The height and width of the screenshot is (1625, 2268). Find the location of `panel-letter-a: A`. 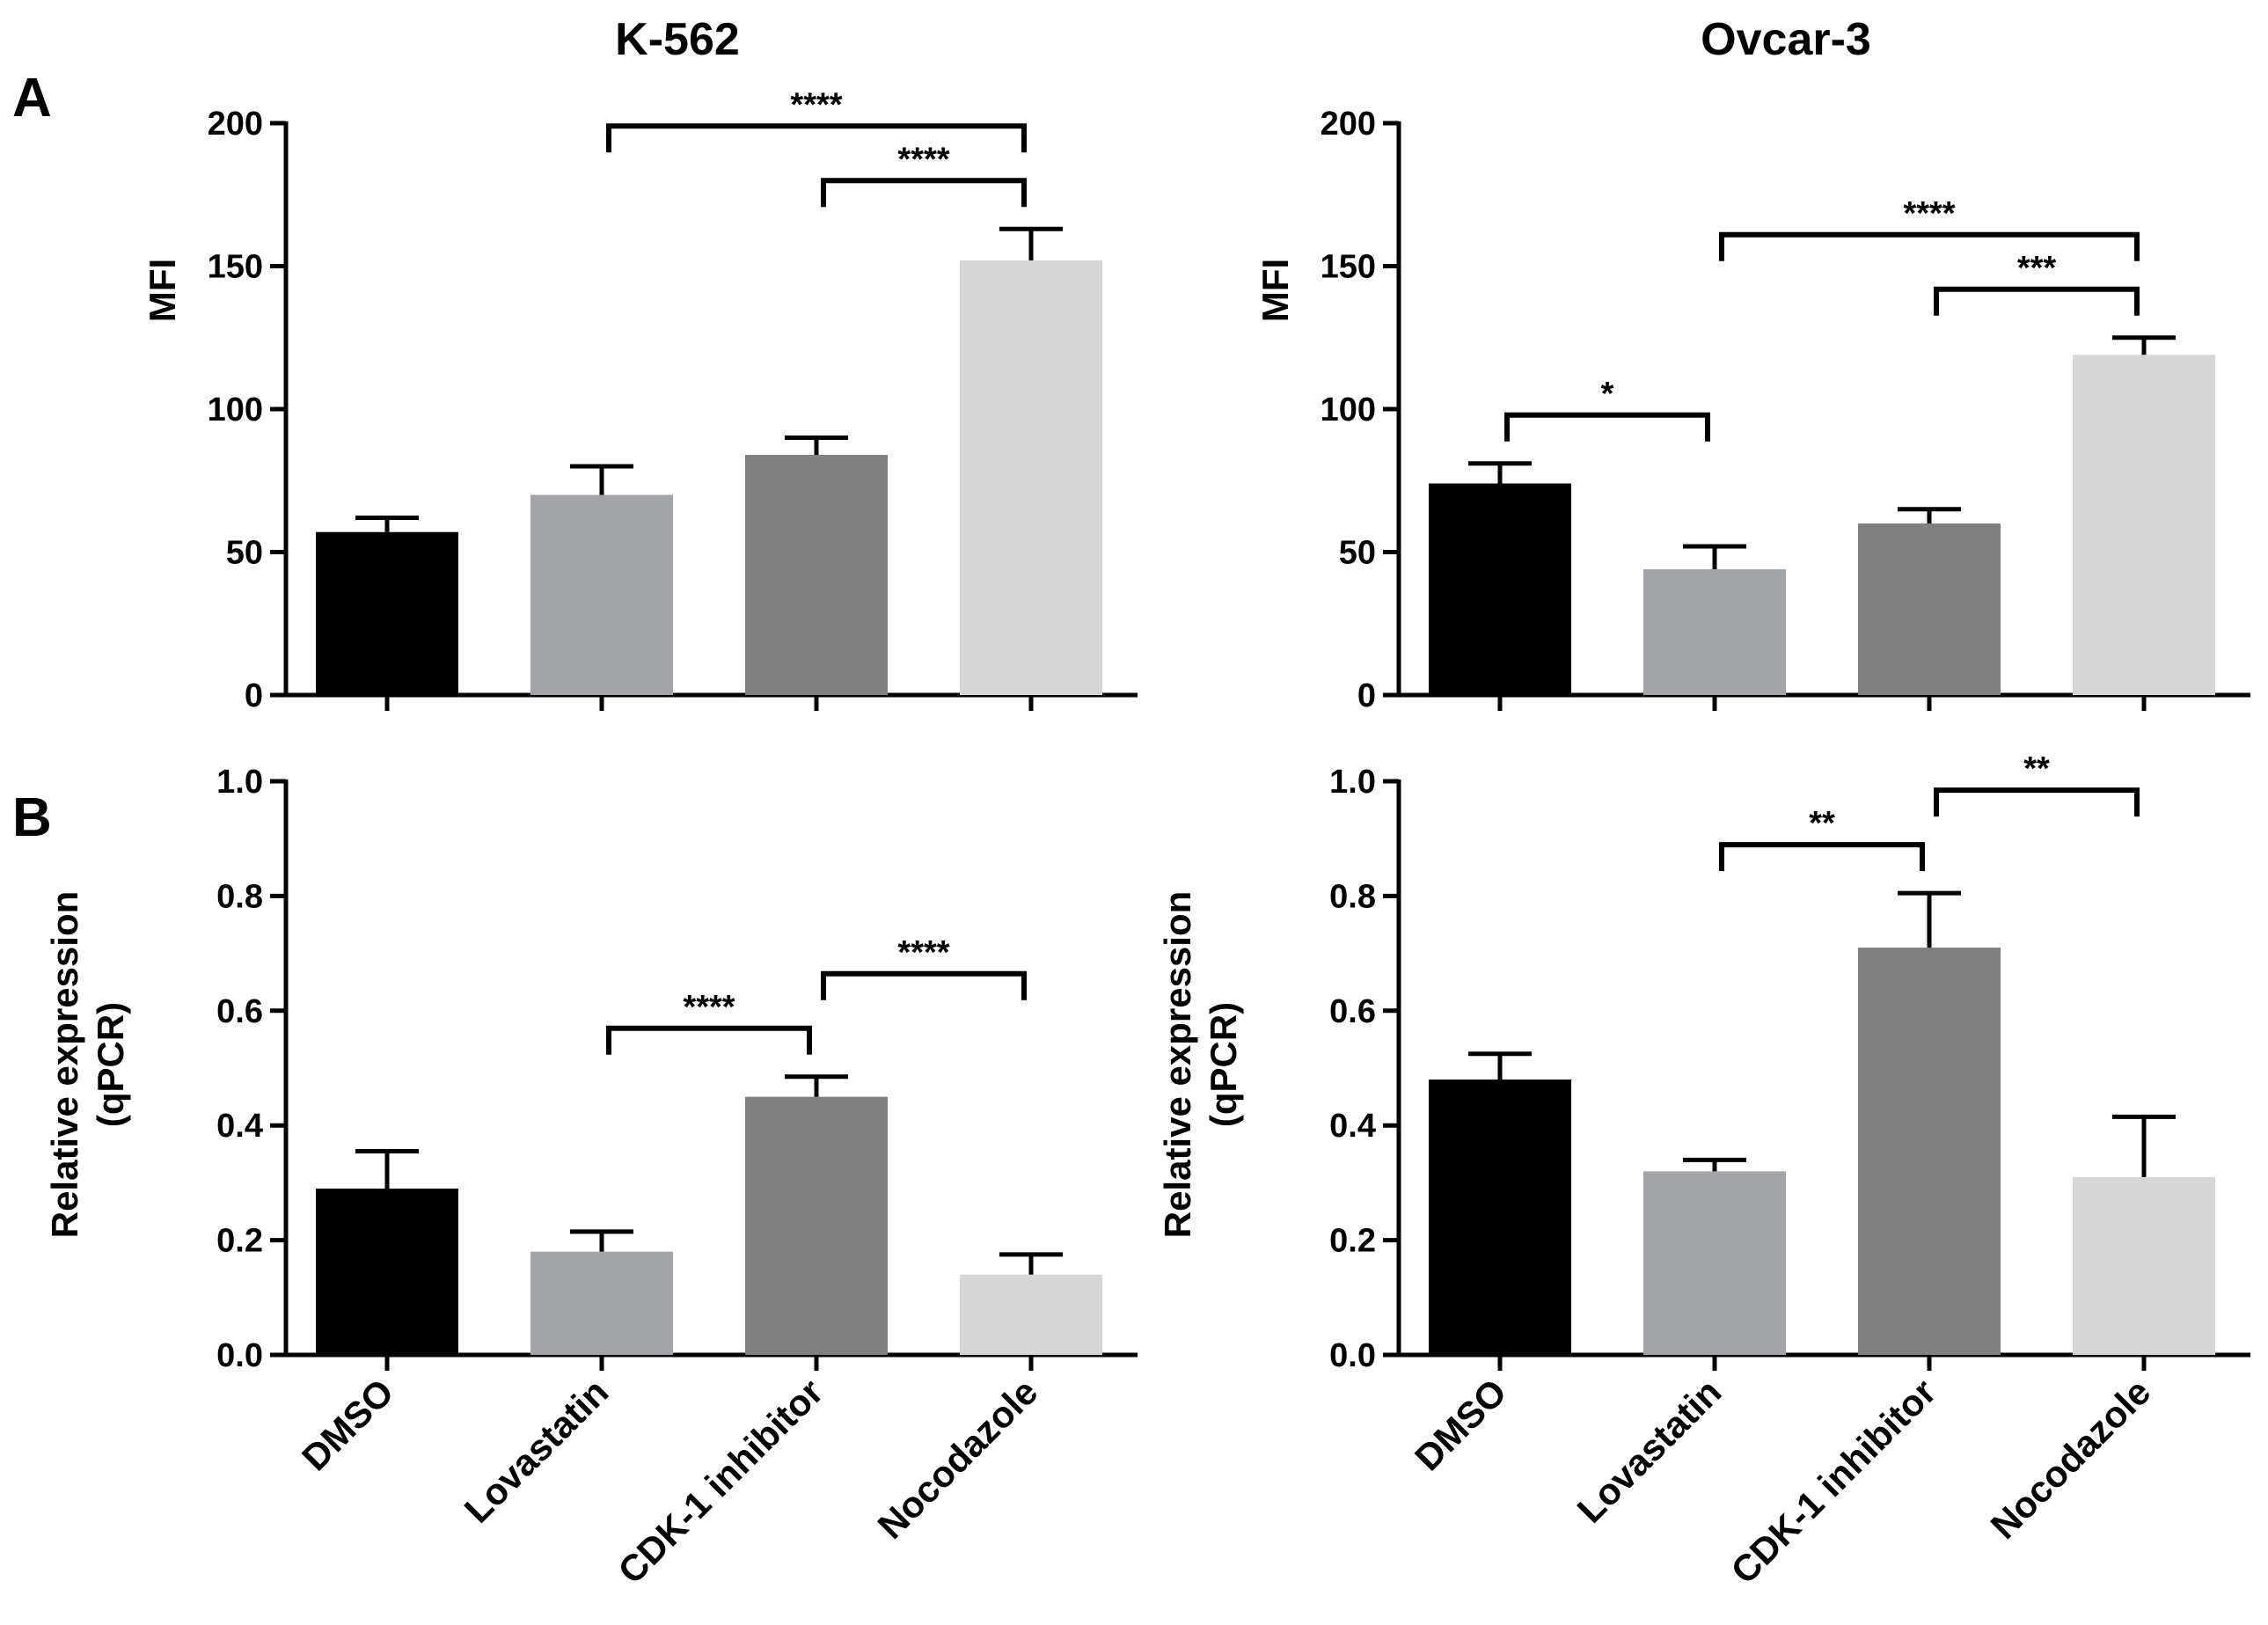

panel-letter-a: A is located at coordinates (32, 98).